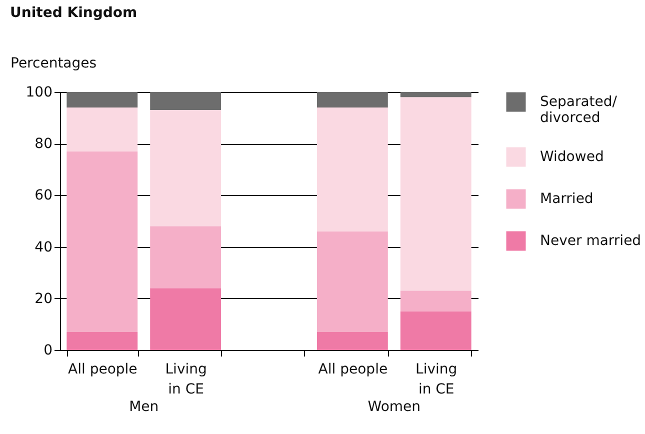  Describe the element at coordinates (53, 64) in the screenshot. I see `y-axis-title: Percentages` at that location.